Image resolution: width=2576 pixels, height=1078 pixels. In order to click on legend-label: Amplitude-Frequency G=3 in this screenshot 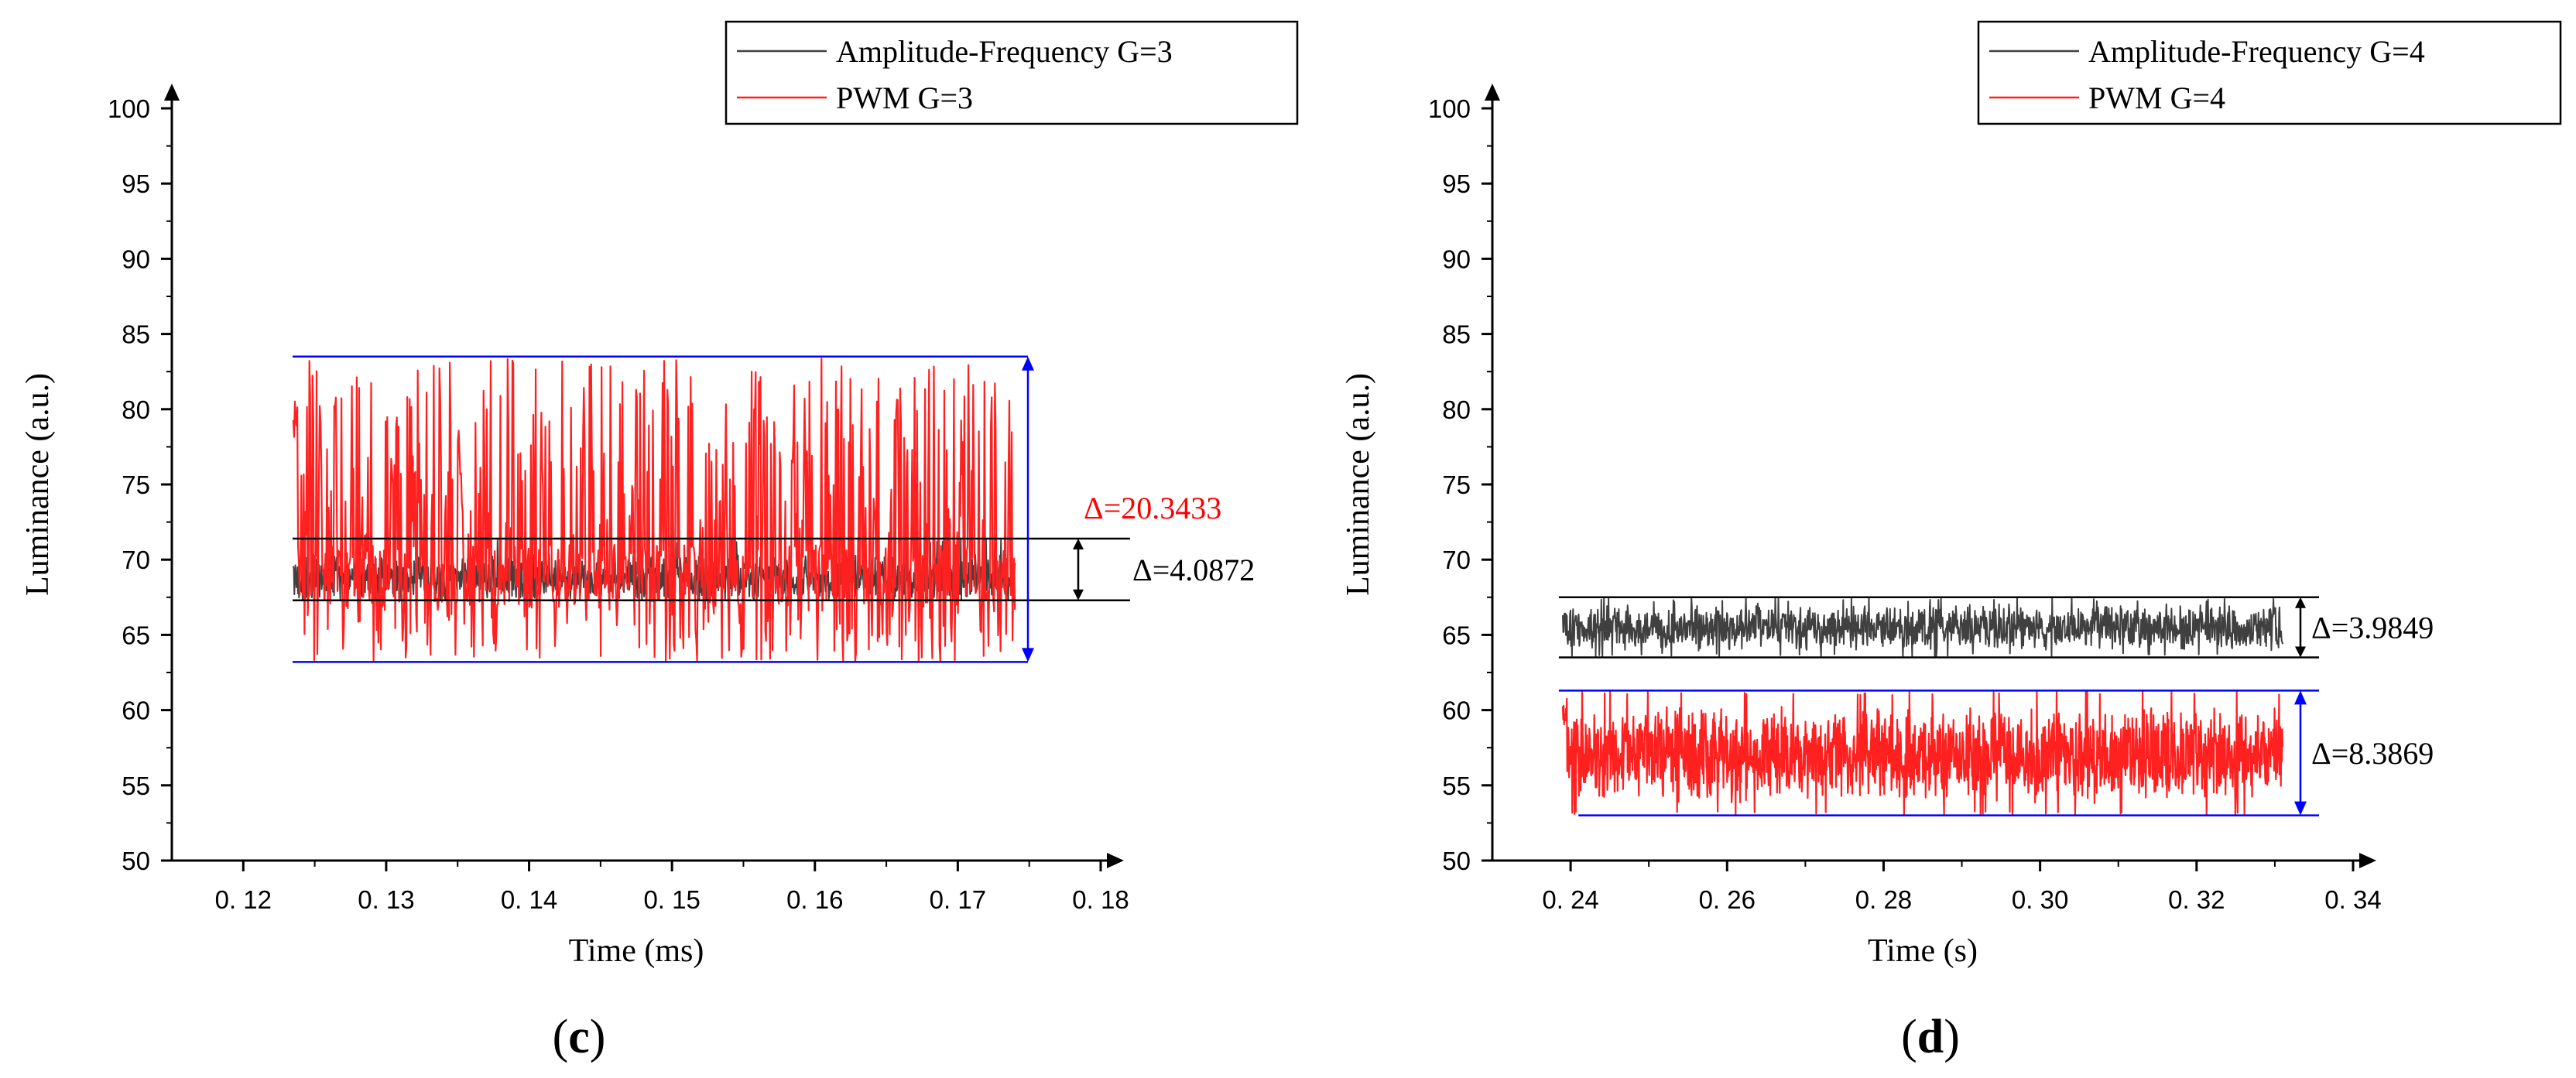, I will do `click(1004, 51)`.